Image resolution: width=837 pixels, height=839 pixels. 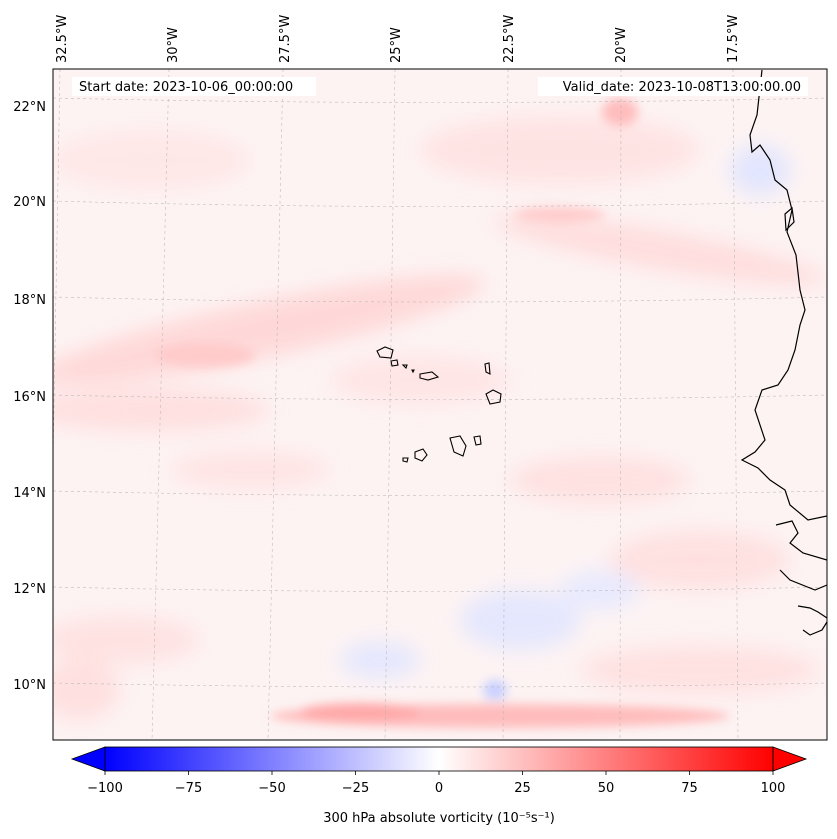 I want to click on coastline, so click(x=783, y=352).